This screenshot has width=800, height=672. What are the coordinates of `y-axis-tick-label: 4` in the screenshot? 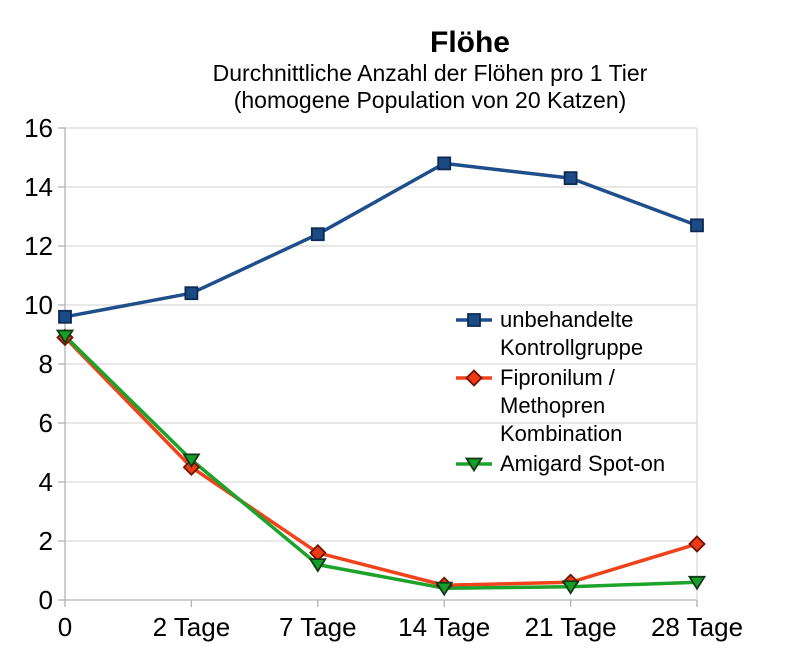 It's located at (46, 482).